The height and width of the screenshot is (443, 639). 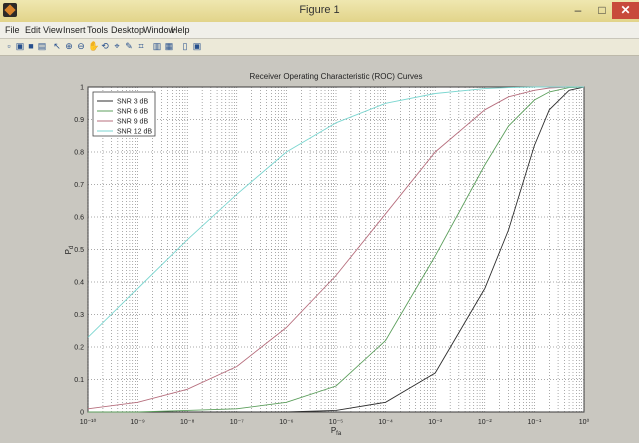 I want to click on legend-icon: ▦, so click(x=169, y=46).